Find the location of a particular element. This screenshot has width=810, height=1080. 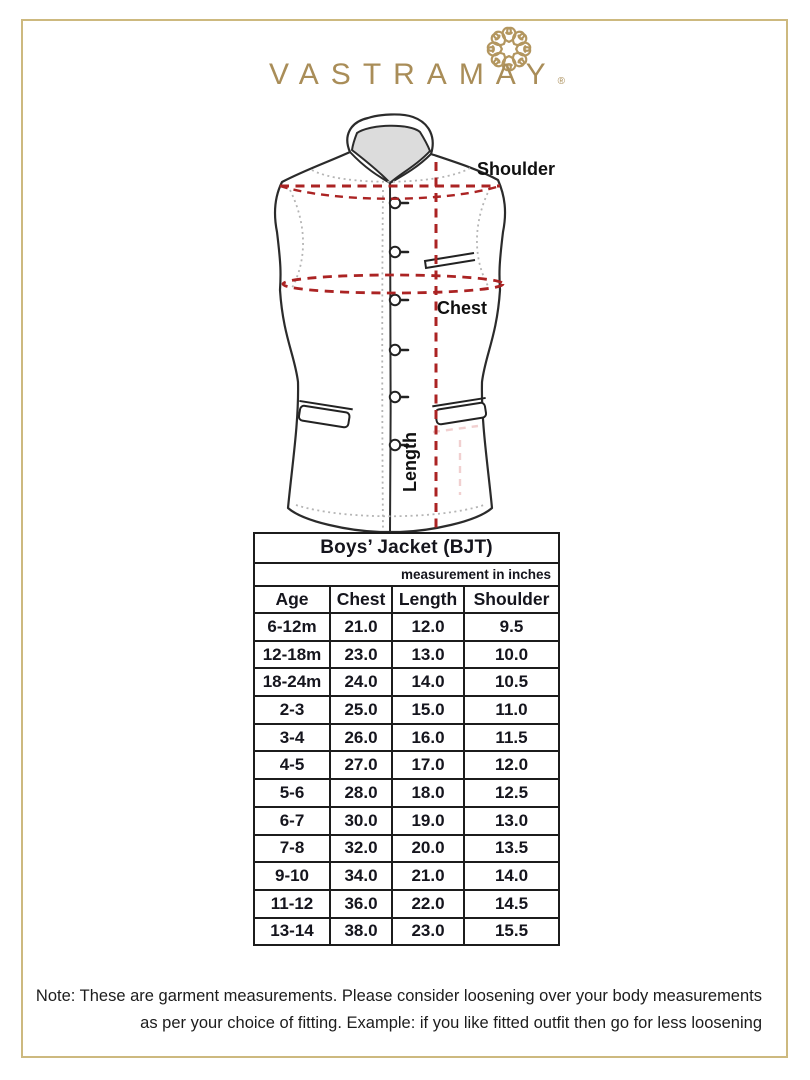

table-row: 9-10 34.0 21.0 14.0 is located at coordinates (406, 876).